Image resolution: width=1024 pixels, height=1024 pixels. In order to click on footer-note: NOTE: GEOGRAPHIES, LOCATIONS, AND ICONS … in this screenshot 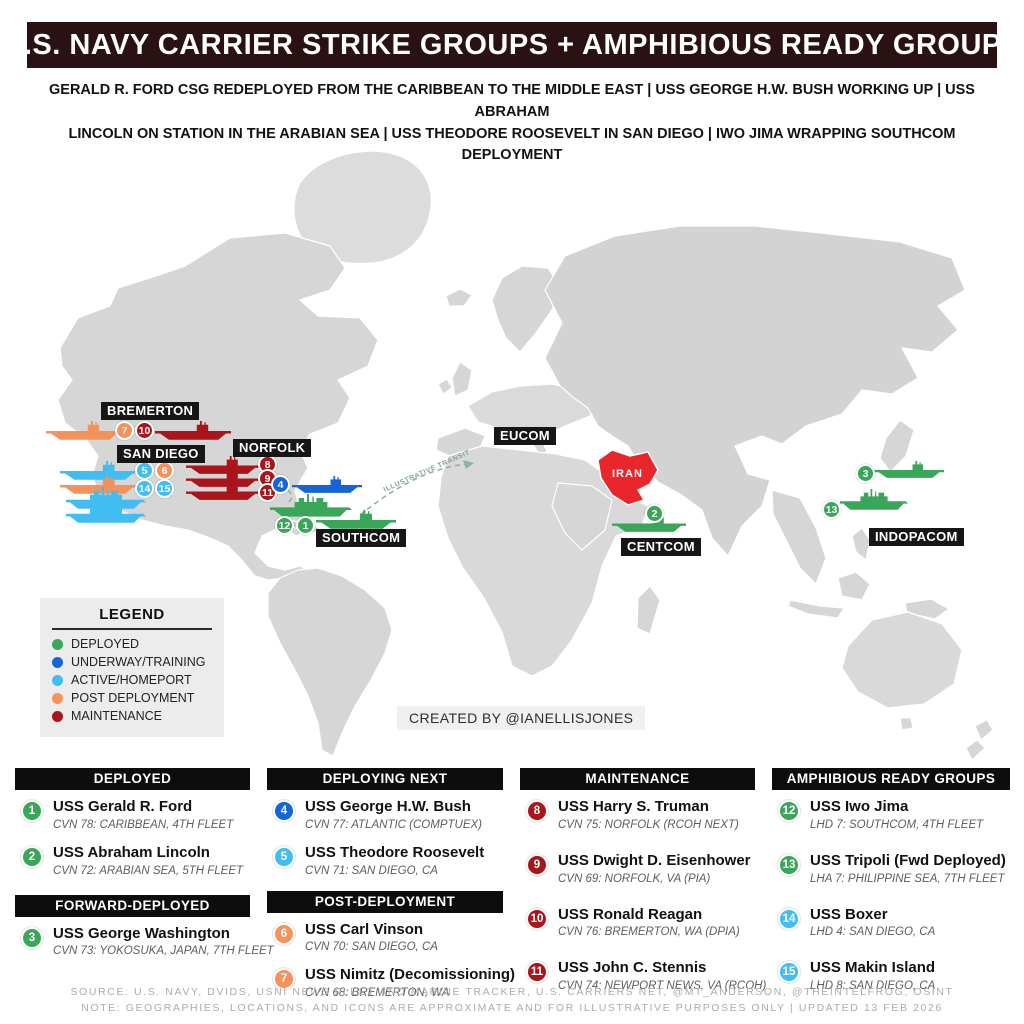, I will do `click(512, 1008)`.